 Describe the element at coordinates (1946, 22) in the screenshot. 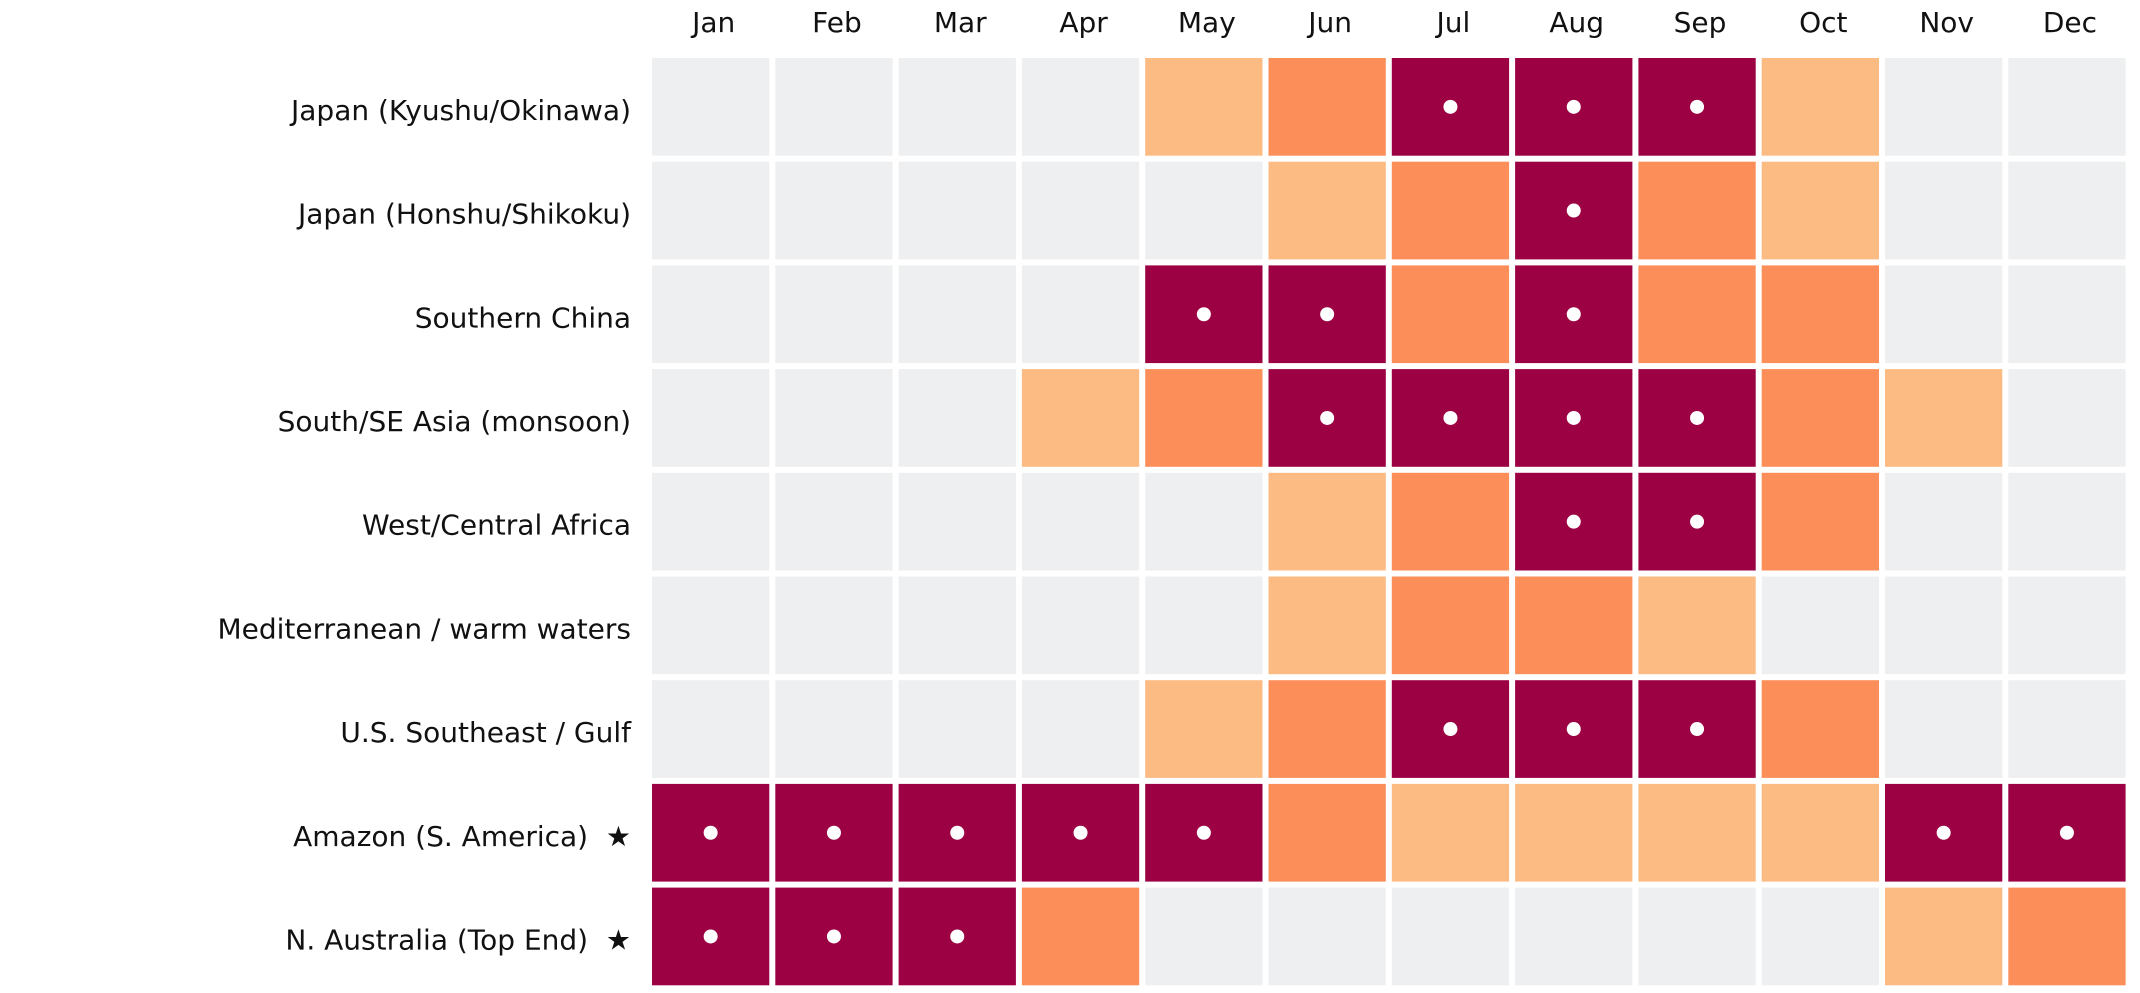

I see `month-label-nov: Nov` at that location.